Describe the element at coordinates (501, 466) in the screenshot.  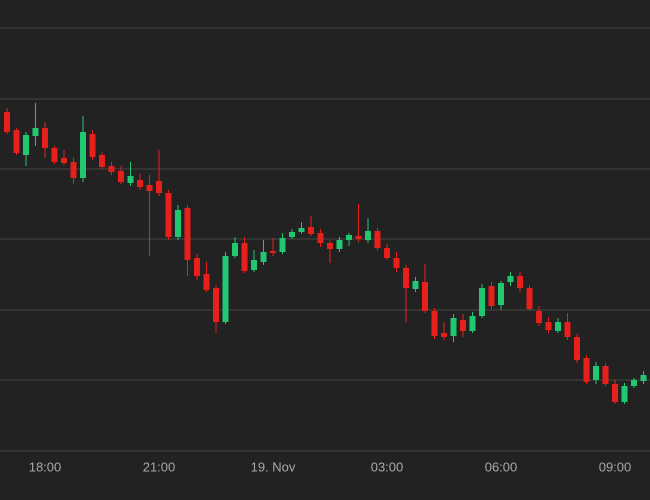
I see `x-tick-label: 06:00` at that location.